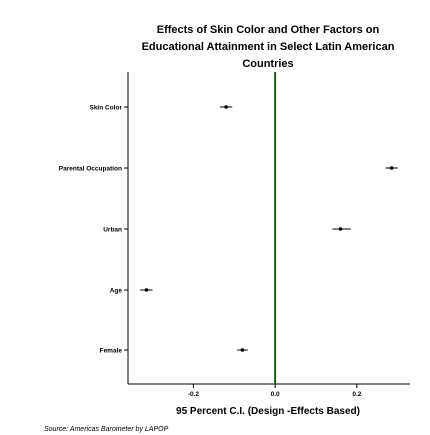  Describe the element at coordinates (194, 394) in the screenshot. I see `x-tick-label: -0.2` at that location.